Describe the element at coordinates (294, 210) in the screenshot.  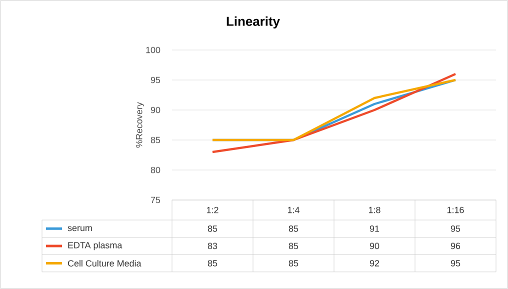
I see `x-tick-label: 1:4` at that location.